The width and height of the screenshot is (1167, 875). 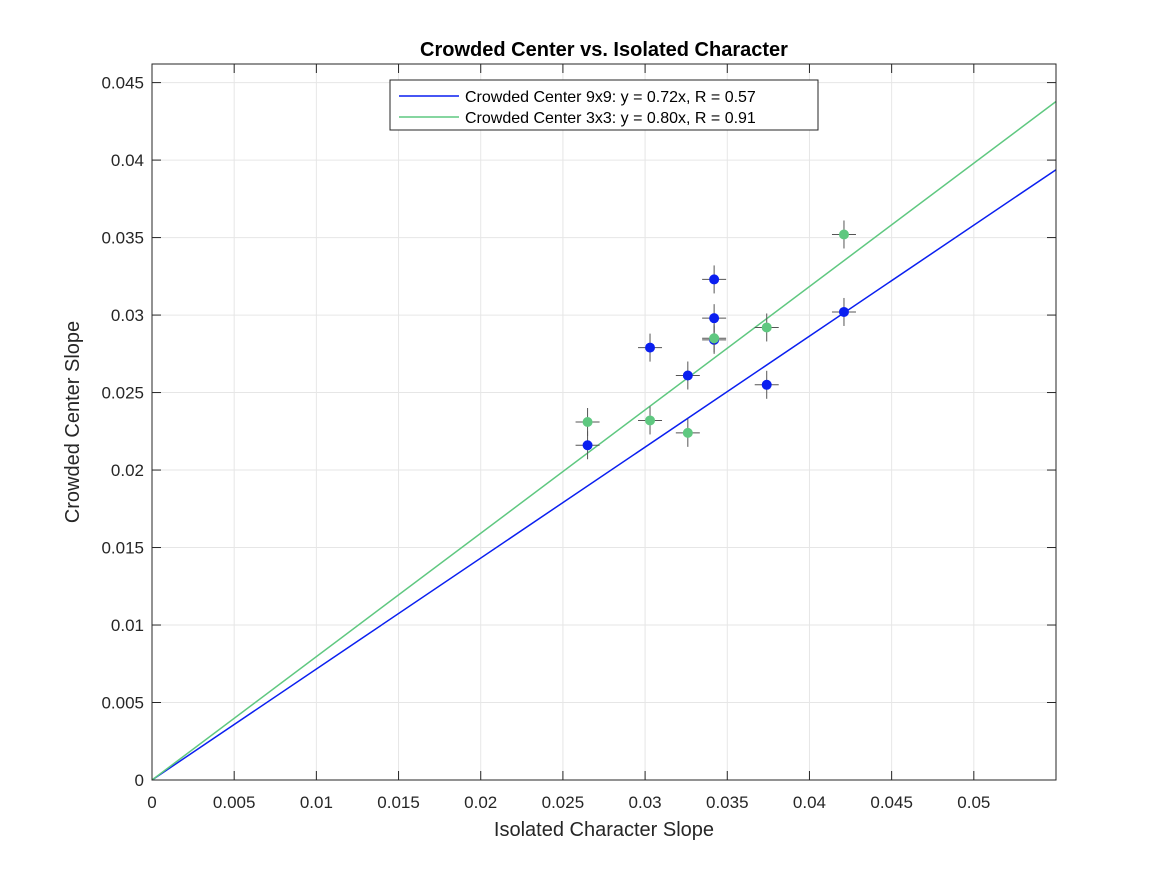 I want to click on y-tick-label: 0.04, so click(x=127, y=160).